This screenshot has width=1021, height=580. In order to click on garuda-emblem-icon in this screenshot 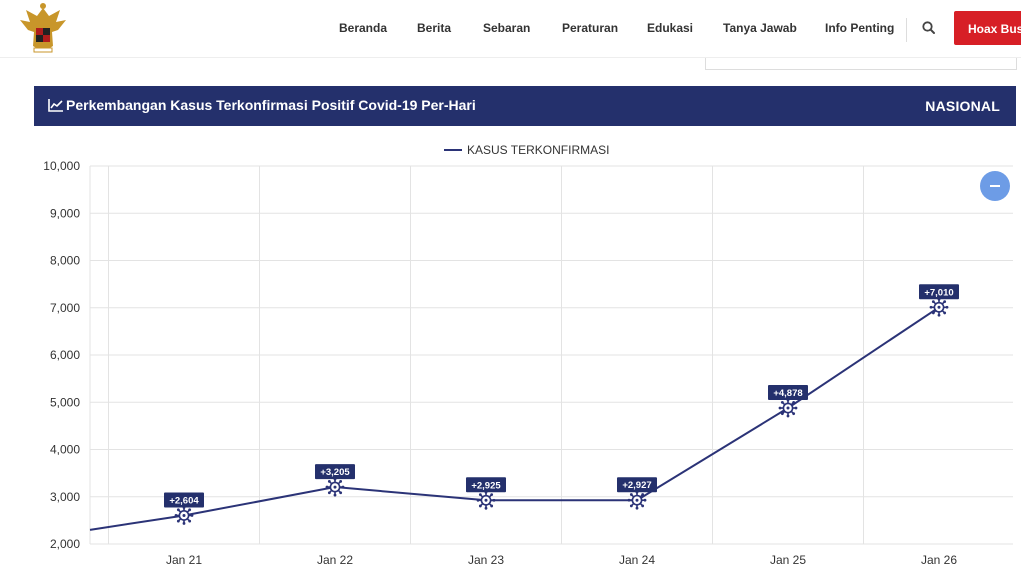, I will do `click(43, 29)`.